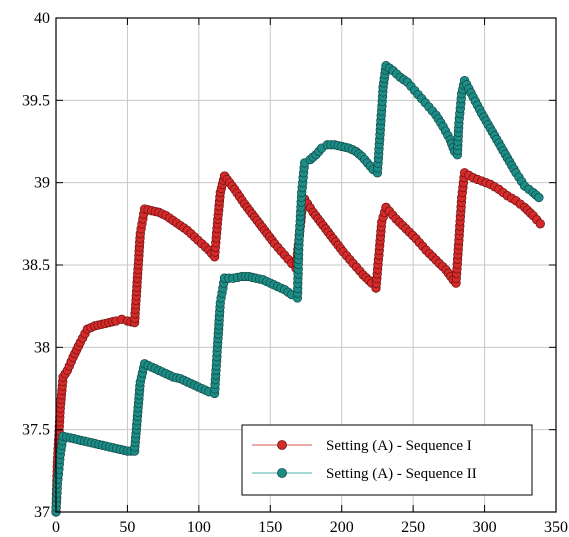 The width and height of the screenshot is (569, 537). I want to click on y-tick-label: 37.5, so click(36, 430).